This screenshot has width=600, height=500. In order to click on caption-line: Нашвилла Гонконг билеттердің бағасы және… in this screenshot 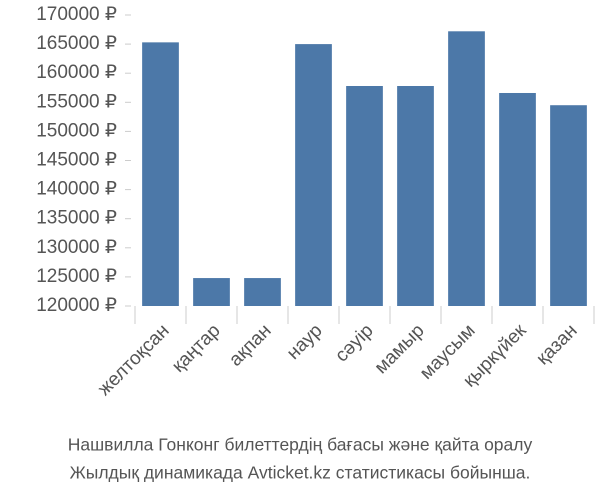, I will do `click(300, 445)`.